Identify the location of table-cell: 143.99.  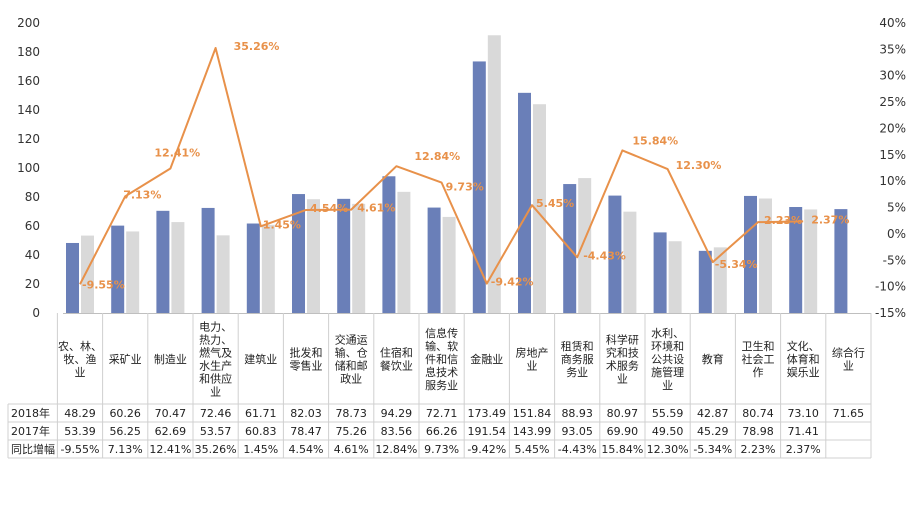
(532, 431).